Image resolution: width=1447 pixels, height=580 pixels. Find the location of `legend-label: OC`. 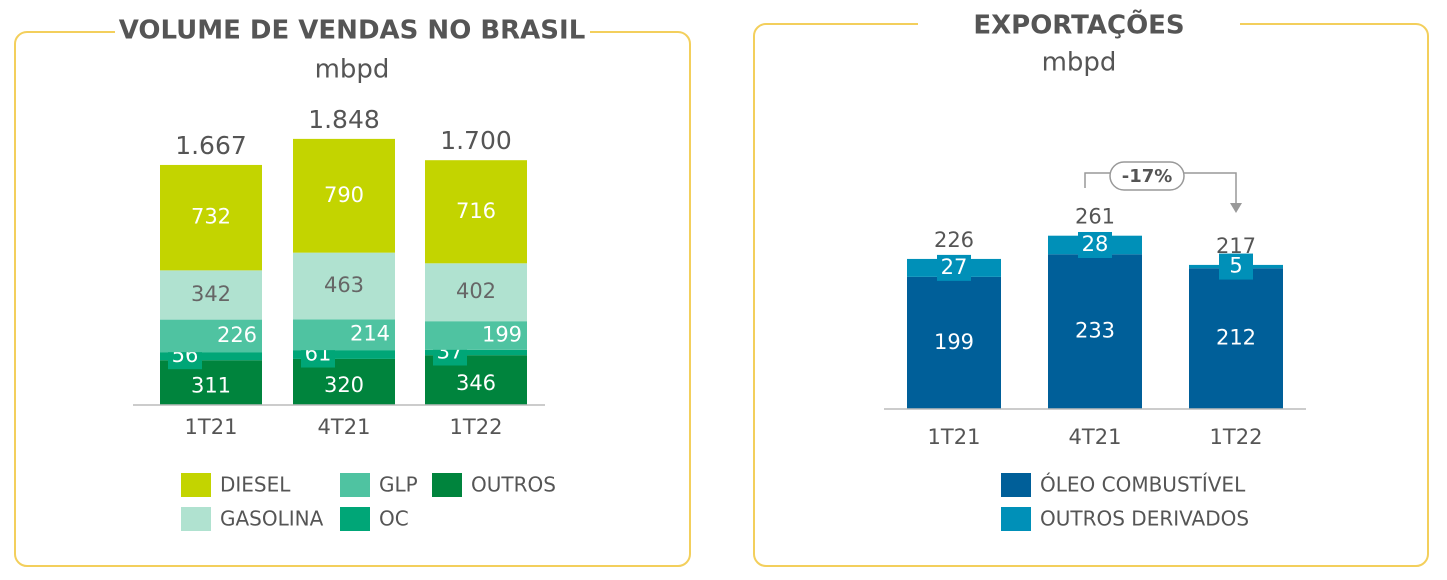

legend-label: OC is located at coordinates (394, 519).